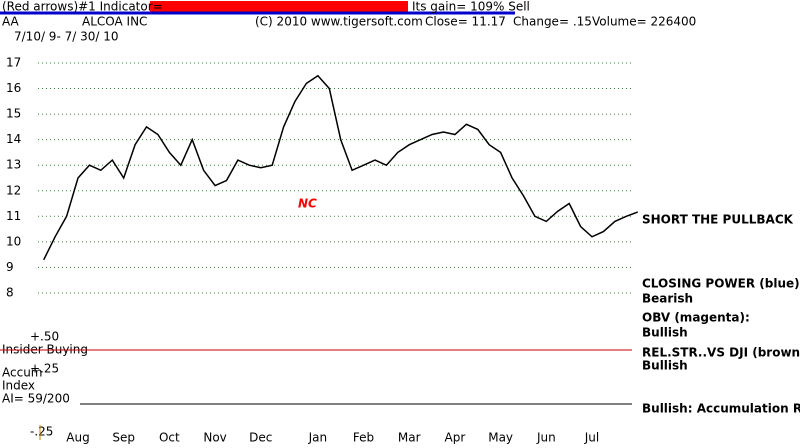  I want to click on left-label: +.25, so click(44, 369).